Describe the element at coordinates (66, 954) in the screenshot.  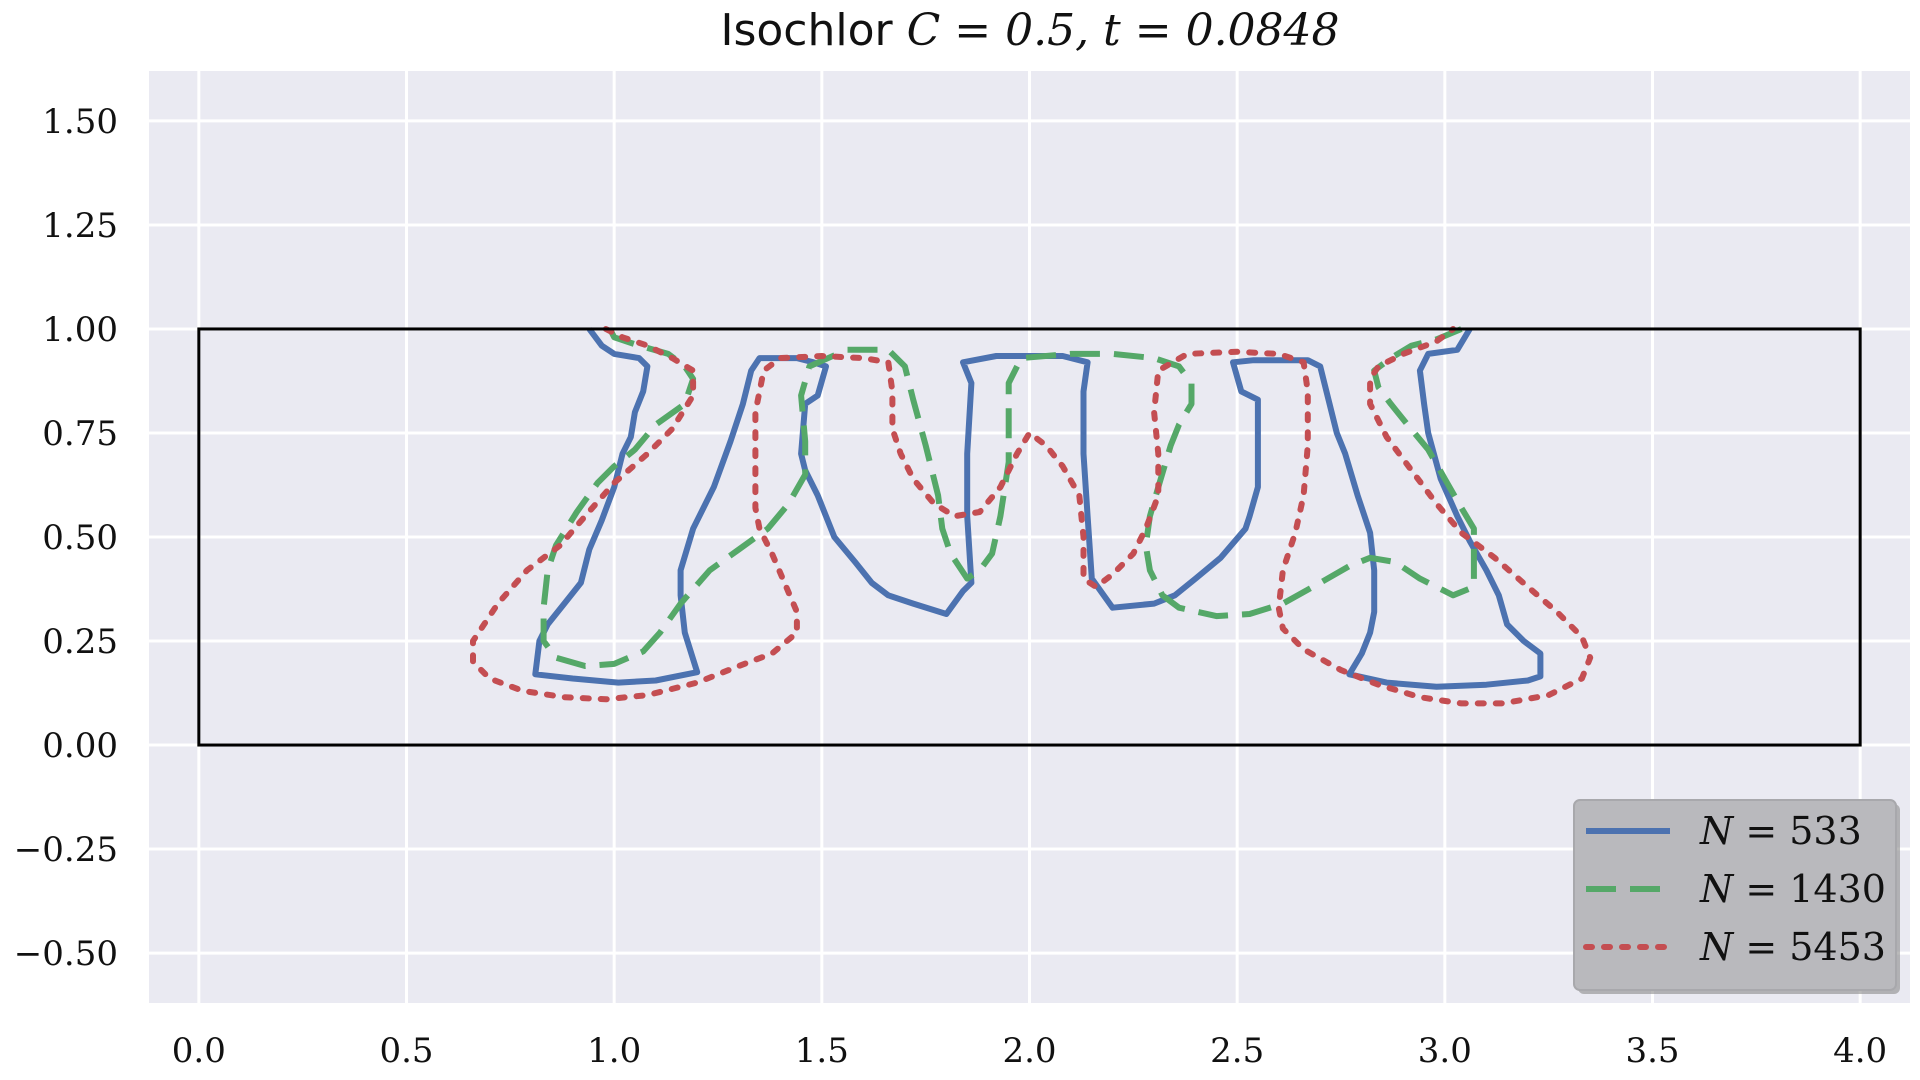
I see `y-tick-label: −0.50` at that location.